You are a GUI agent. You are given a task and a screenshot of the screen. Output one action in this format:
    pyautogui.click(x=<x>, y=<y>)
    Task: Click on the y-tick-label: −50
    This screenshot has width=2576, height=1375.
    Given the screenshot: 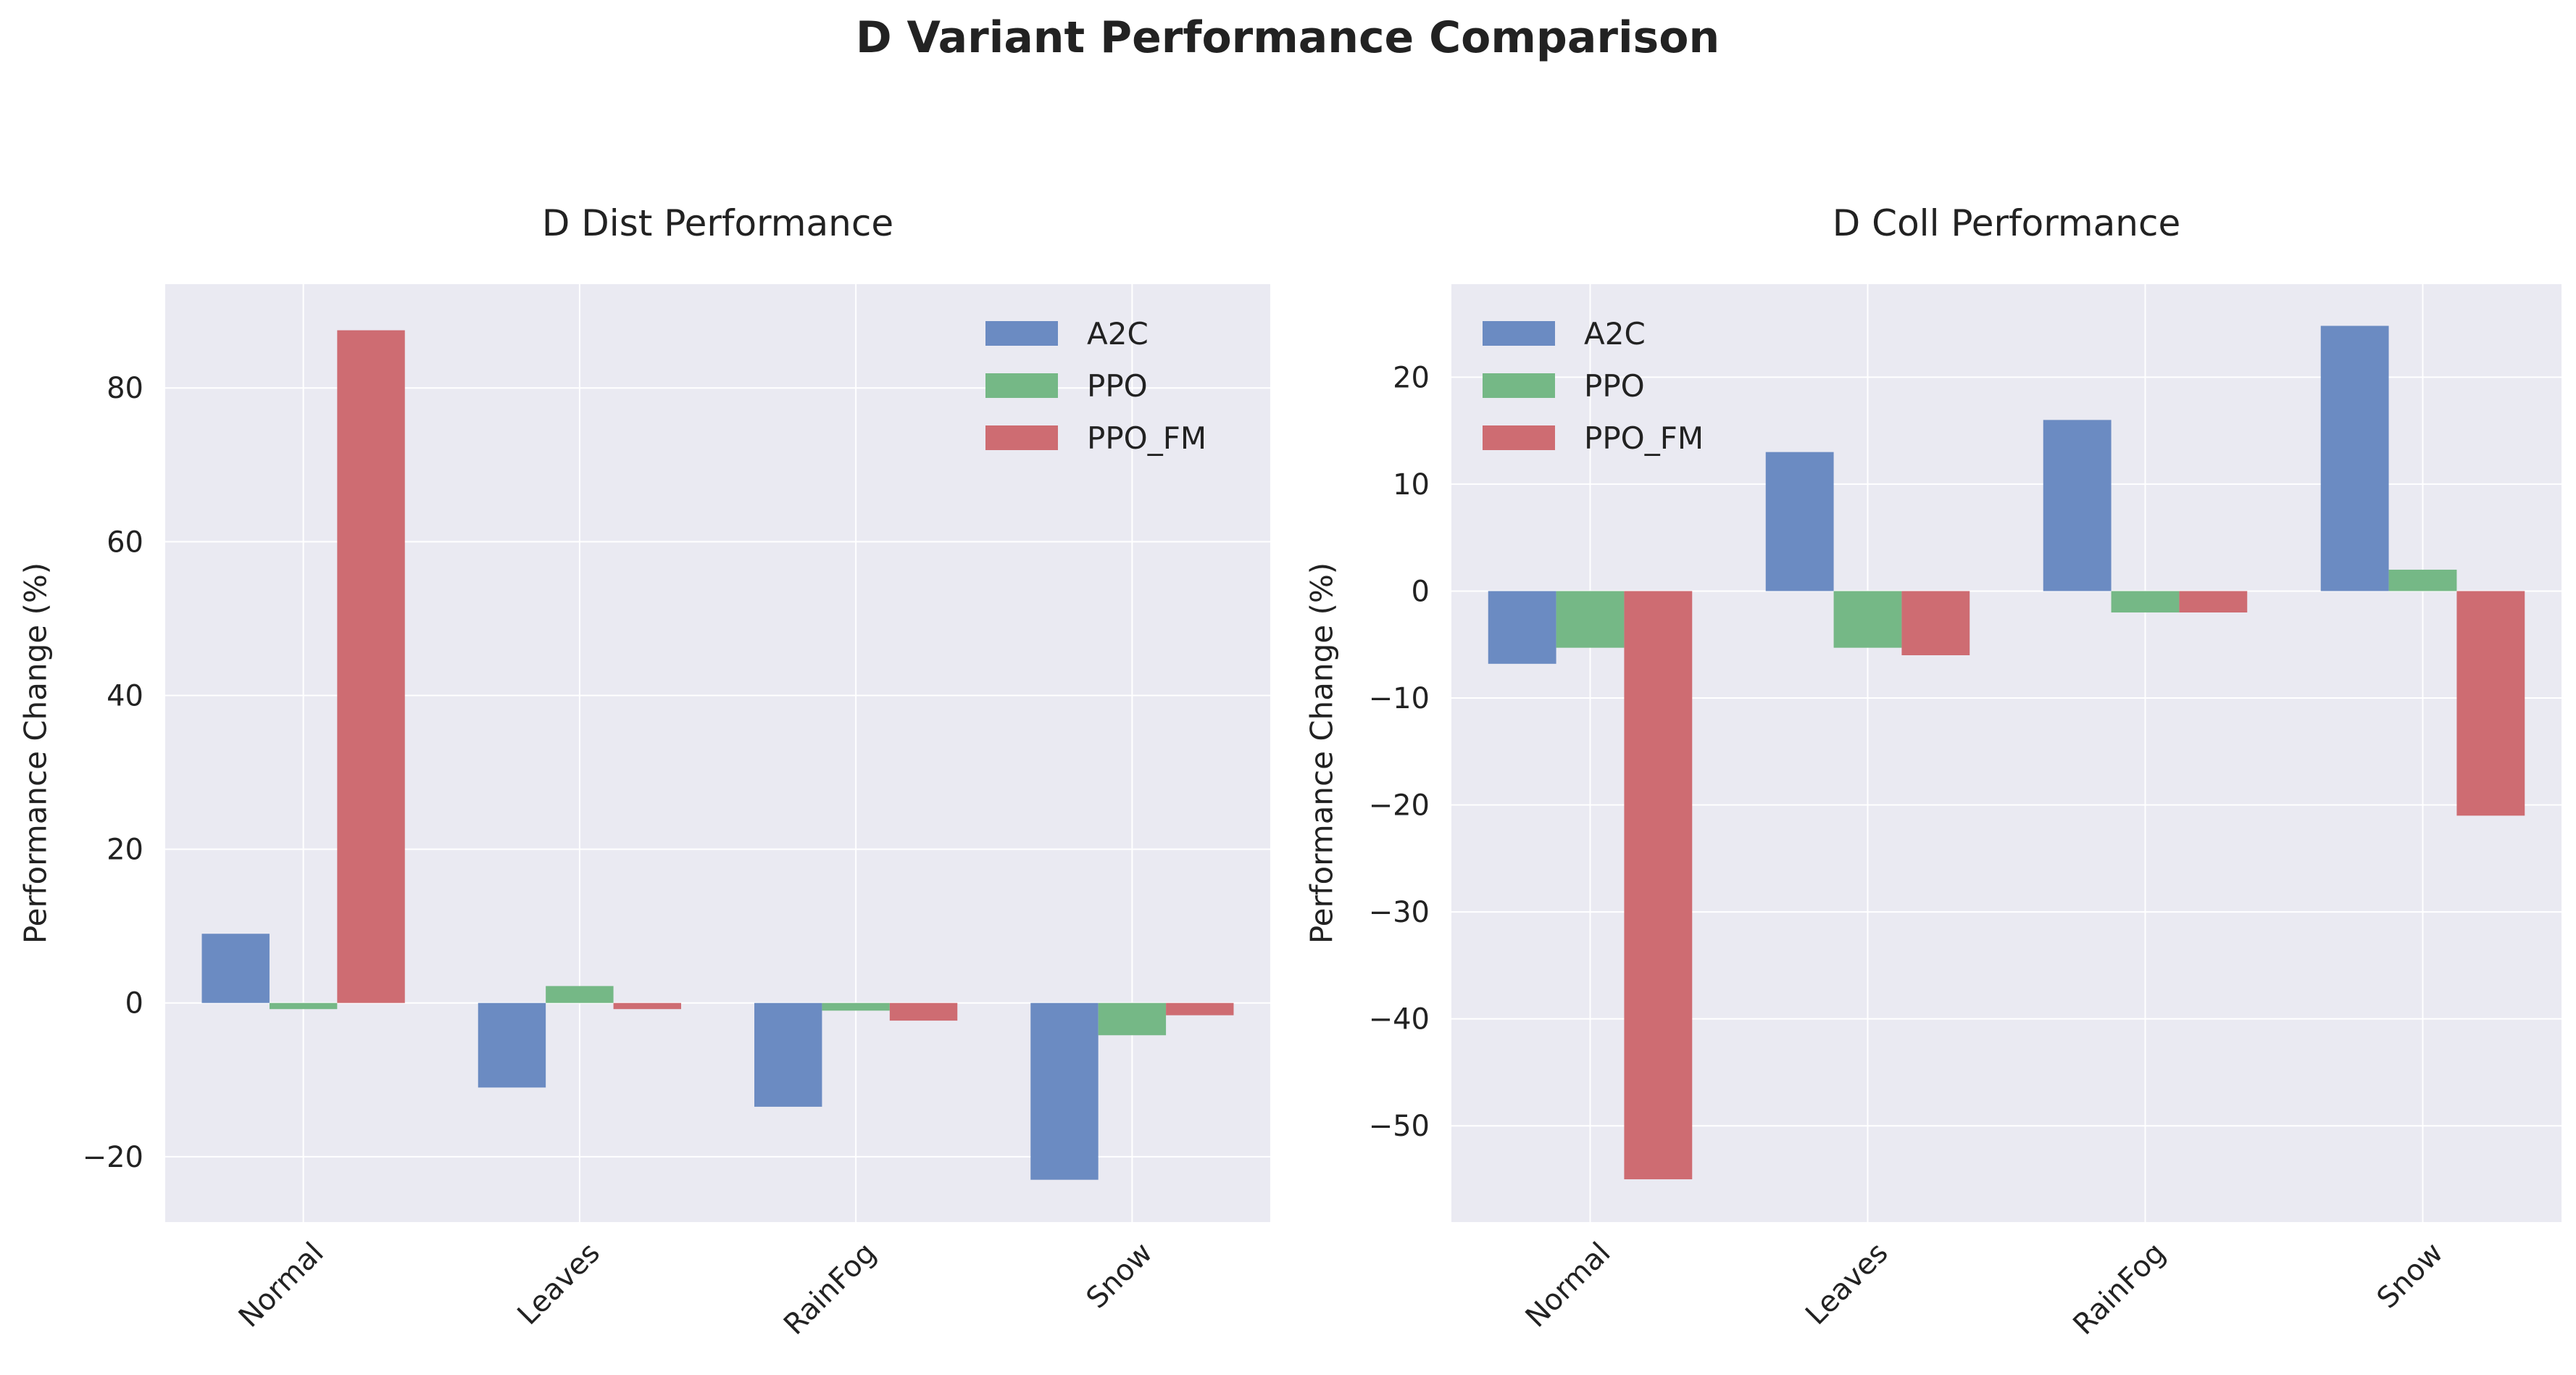 What is the action you would take?
    pyautogui.click(x=1399, y=1126)
    